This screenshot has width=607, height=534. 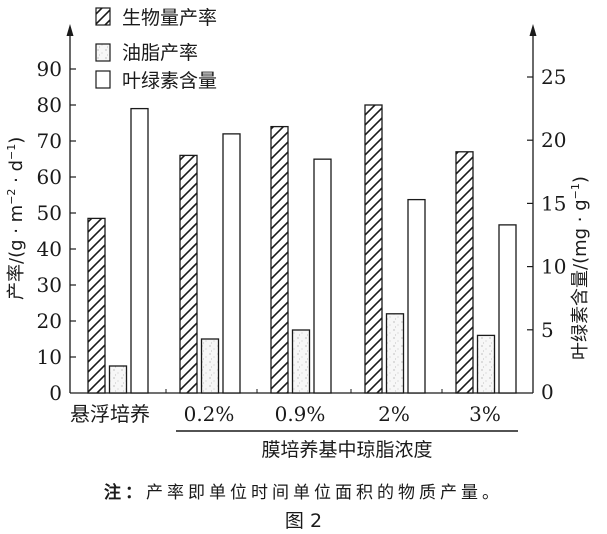 I want to click on left-y-tick-label: 90, so click(x=49, y=69).